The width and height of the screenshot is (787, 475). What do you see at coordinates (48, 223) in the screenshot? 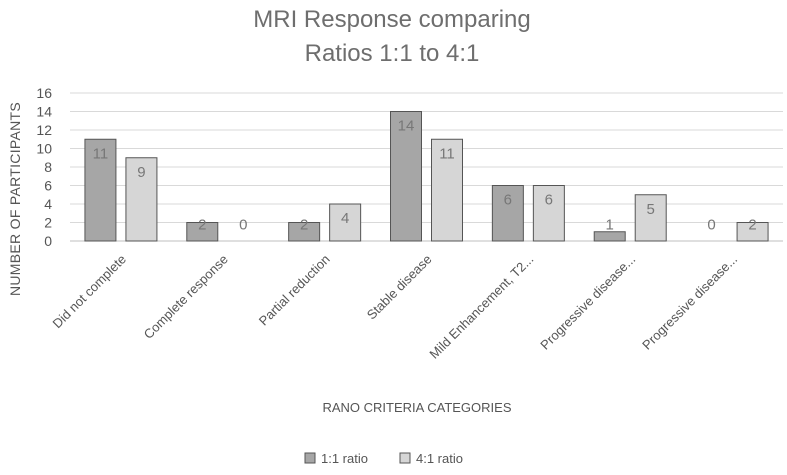
I see `y-tick-label: 2` at bounding box center [48, 223].